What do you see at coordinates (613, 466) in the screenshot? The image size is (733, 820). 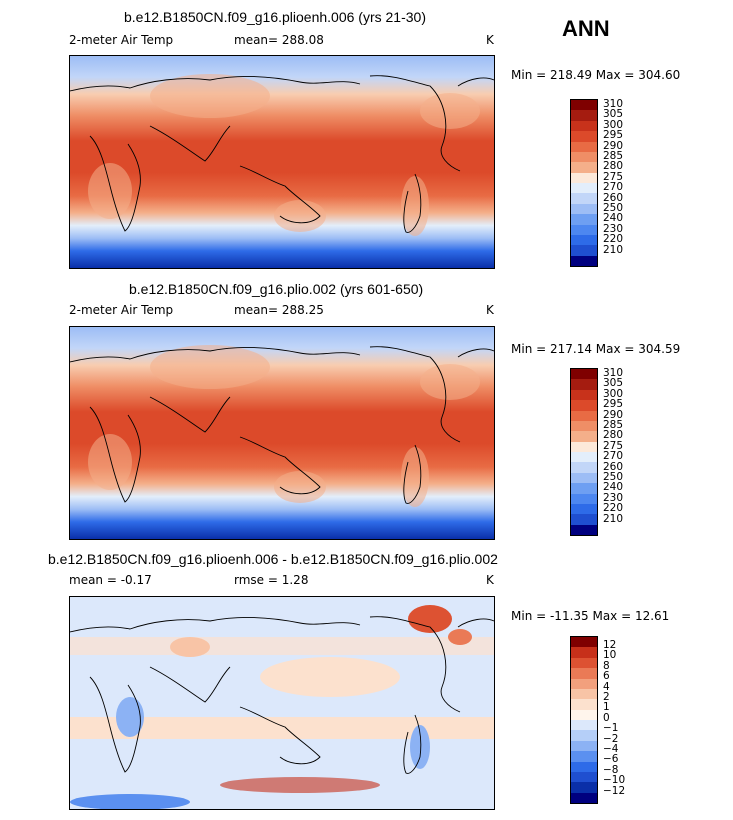 I see `panel2-cbar-label: 260` at bounding box center [613, 466].